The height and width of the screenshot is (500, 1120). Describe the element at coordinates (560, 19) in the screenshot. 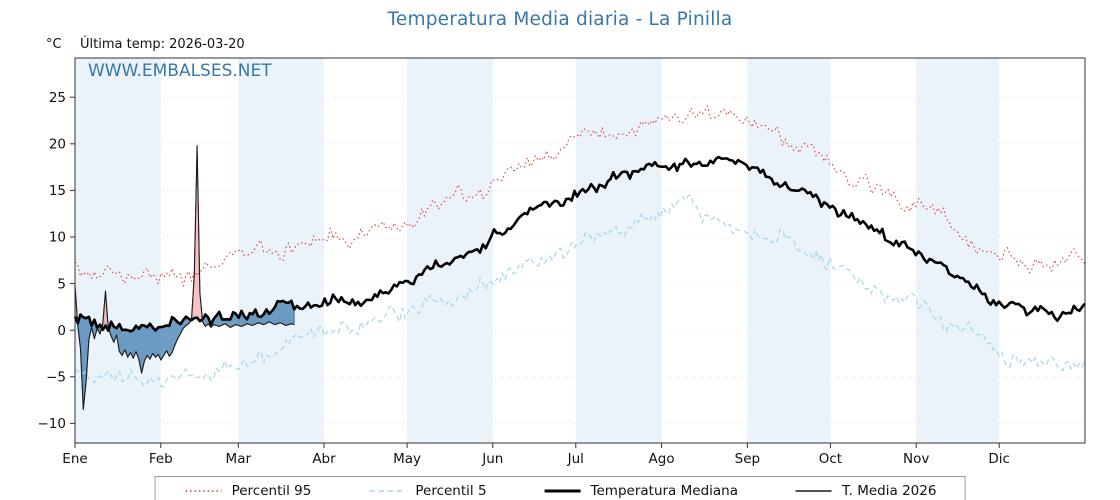

I see `chart-title: Temperatura Media diaria - La Pinilla` at that location.